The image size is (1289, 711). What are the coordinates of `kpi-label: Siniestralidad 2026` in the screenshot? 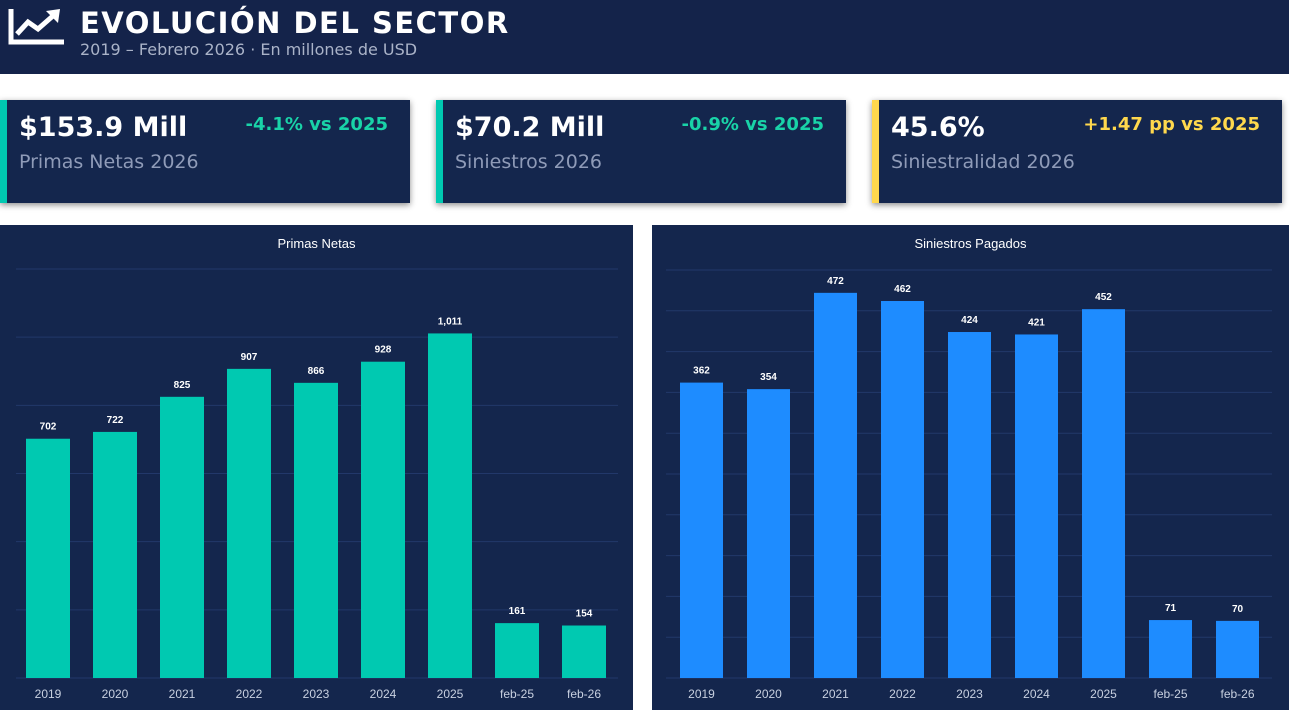 It's located at (983, 162).